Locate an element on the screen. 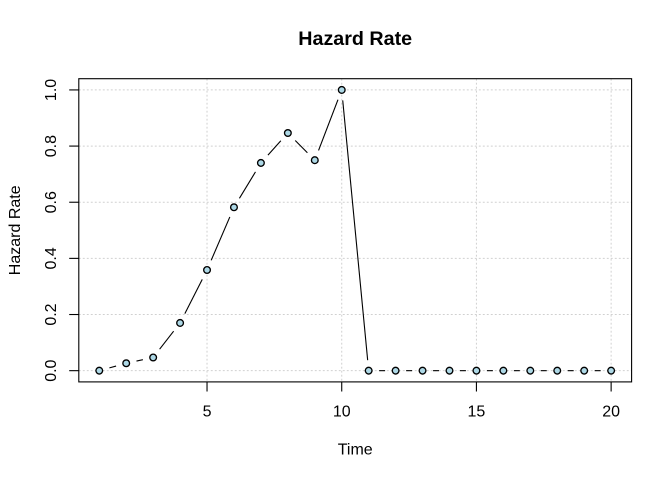  svg-text: 0.2 is located at coordinates (51, 314).